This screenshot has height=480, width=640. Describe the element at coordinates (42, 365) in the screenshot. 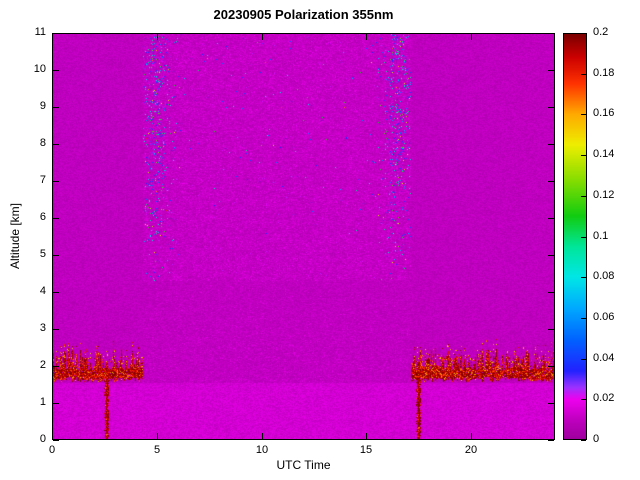

I see `y-tick-label: 2` at that location.